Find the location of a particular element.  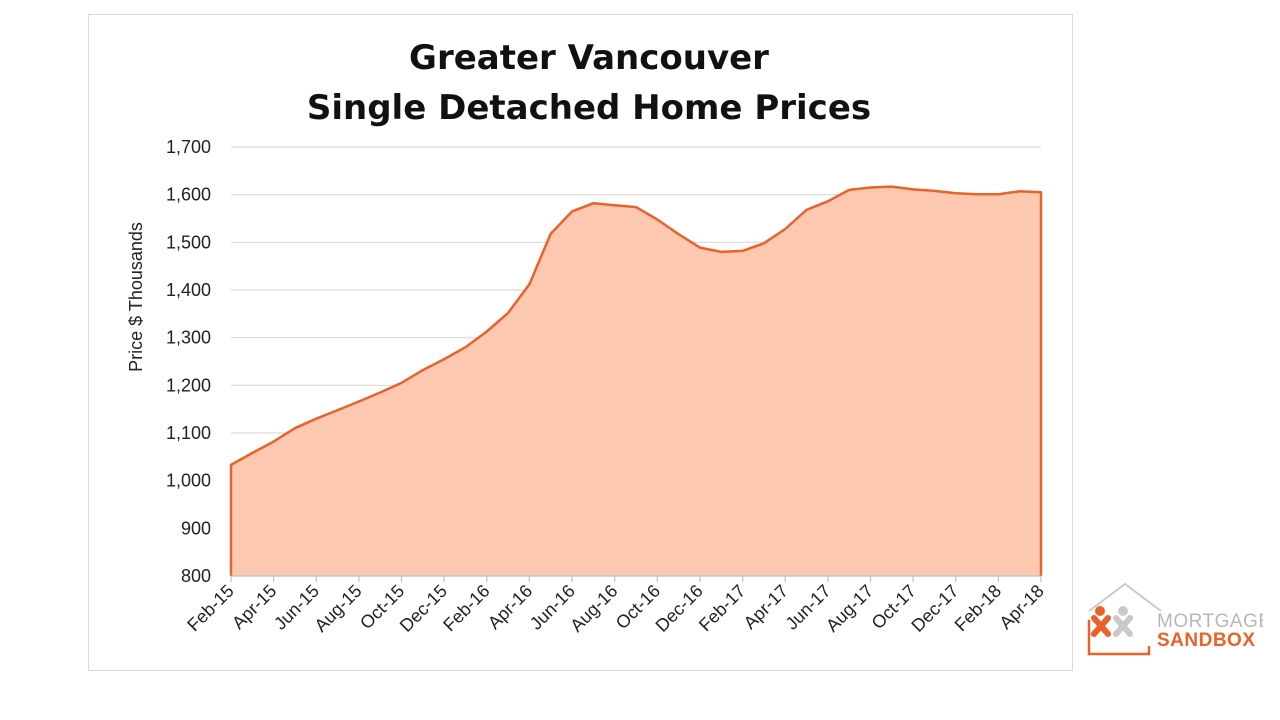

x-tick-label: Dec-15 is located at coordinates (423, 608).